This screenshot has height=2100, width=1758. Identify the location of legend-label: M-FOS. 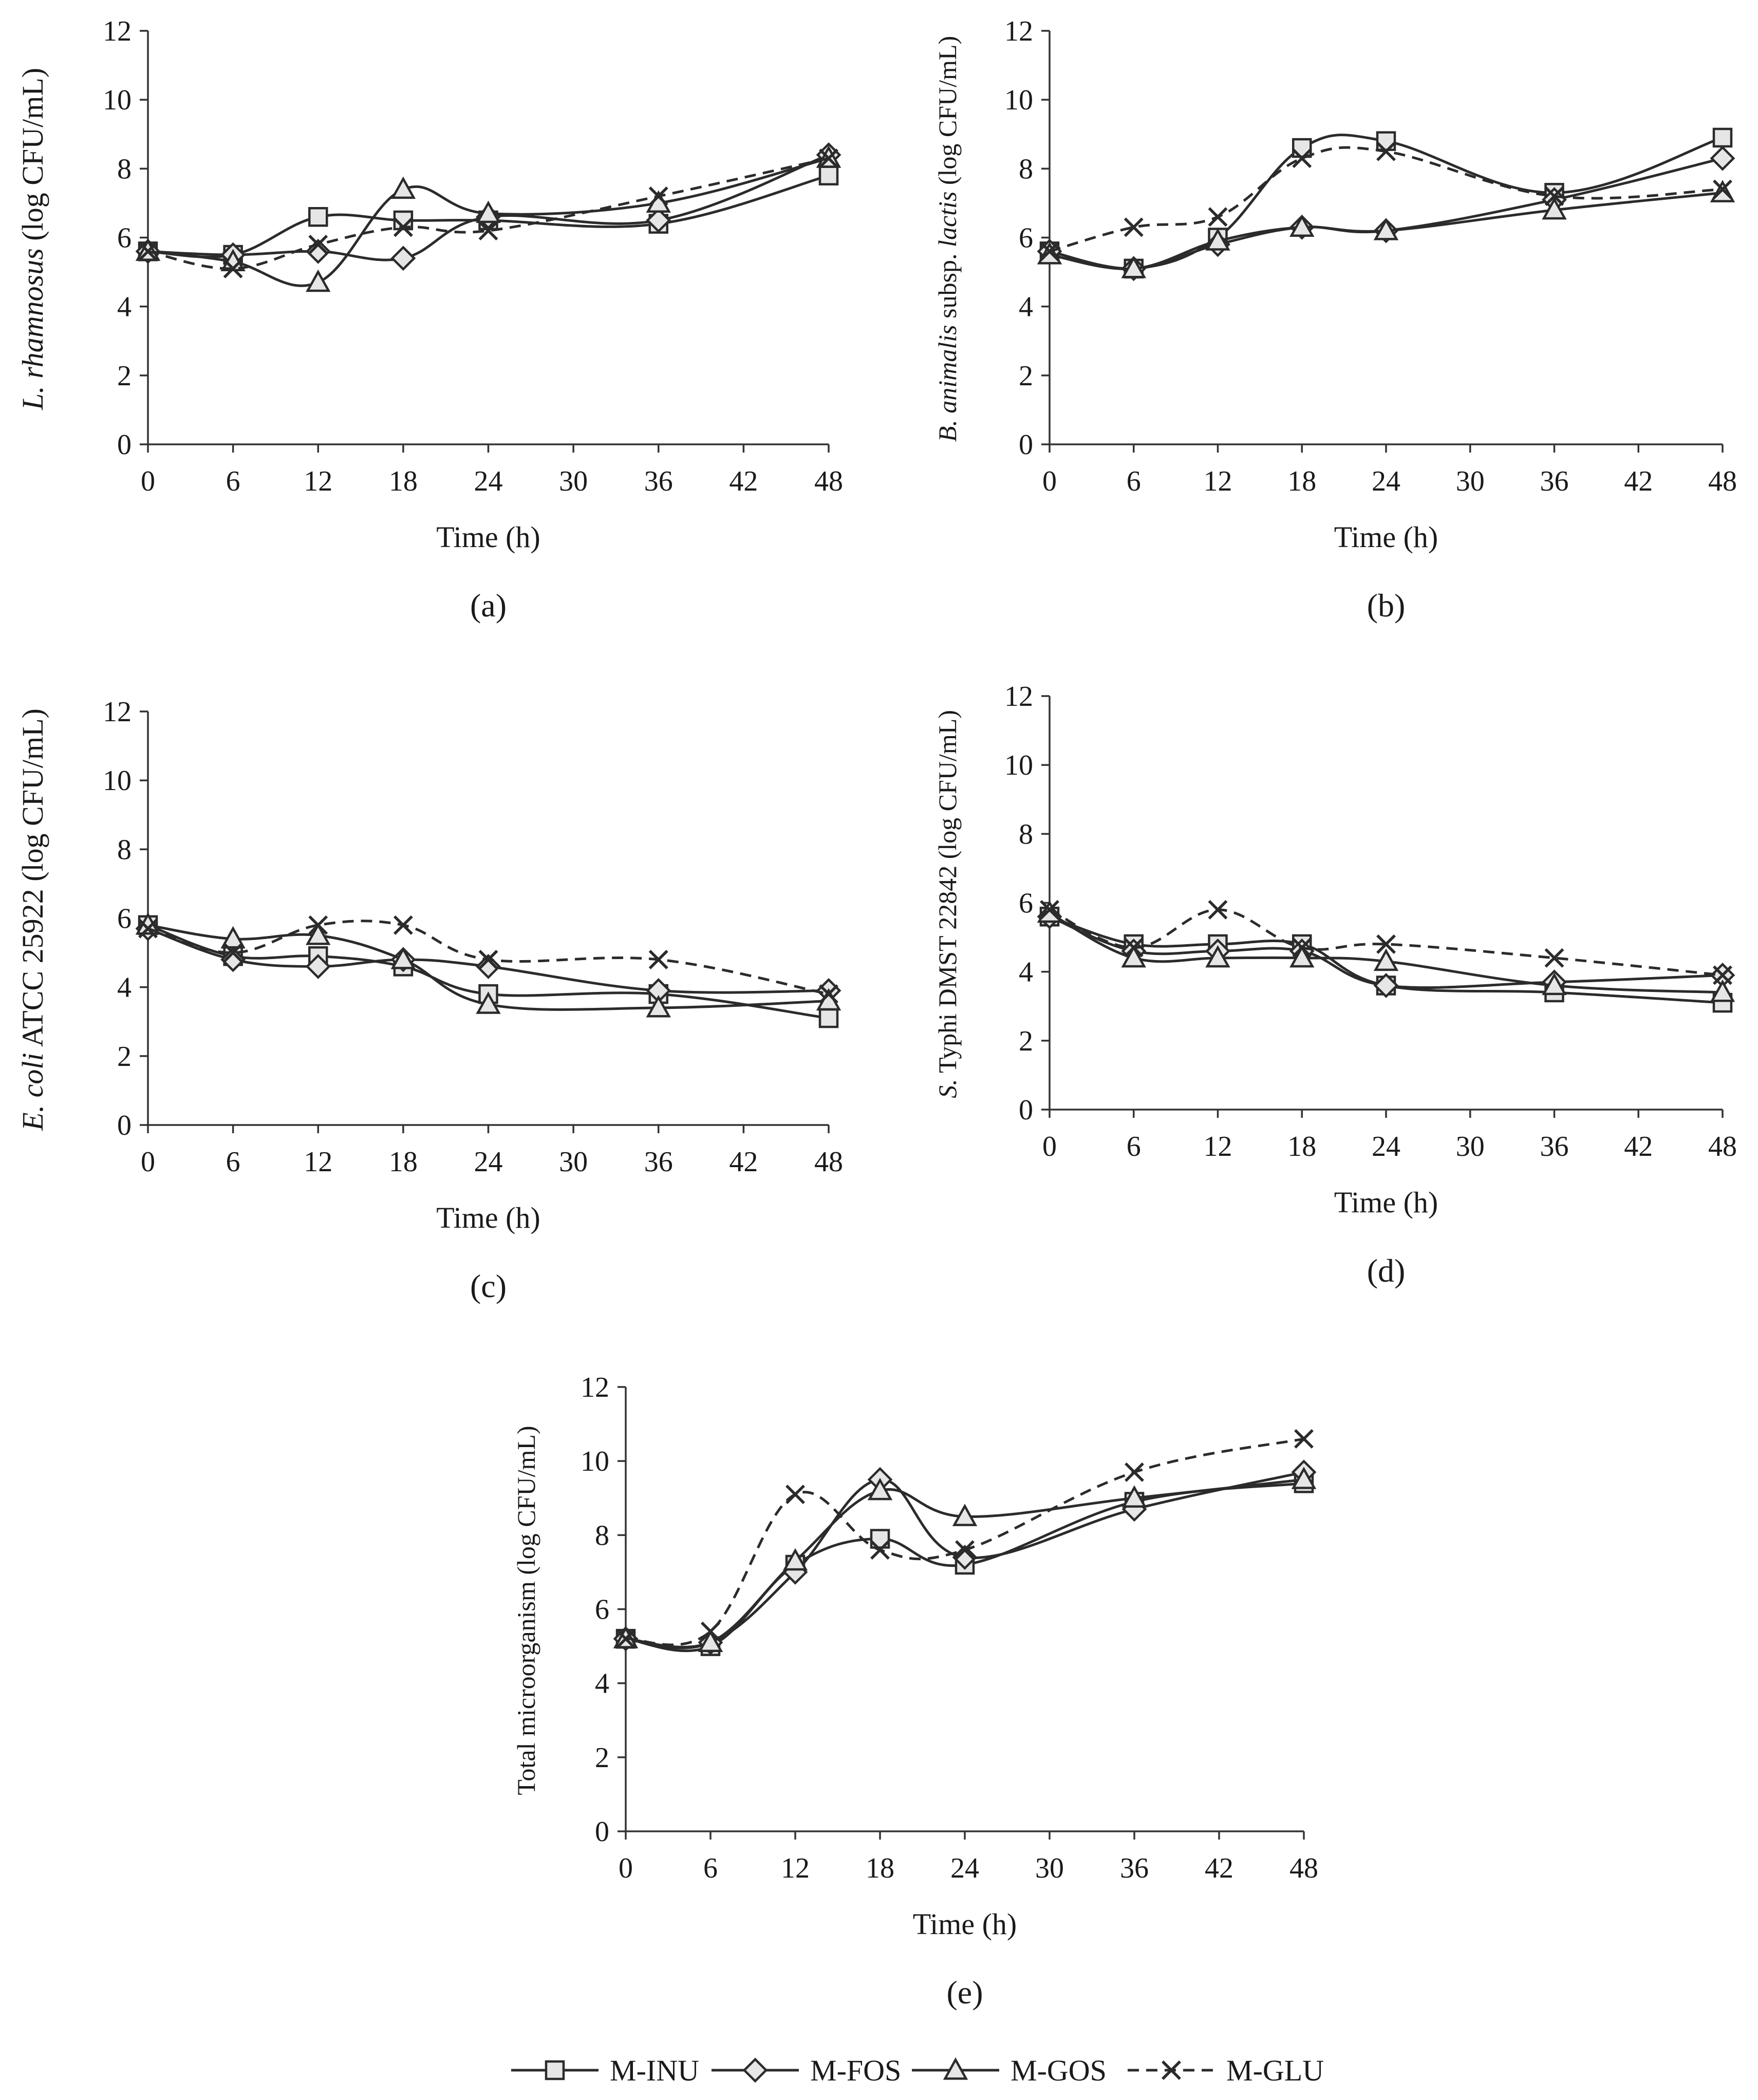
(855, 2071).